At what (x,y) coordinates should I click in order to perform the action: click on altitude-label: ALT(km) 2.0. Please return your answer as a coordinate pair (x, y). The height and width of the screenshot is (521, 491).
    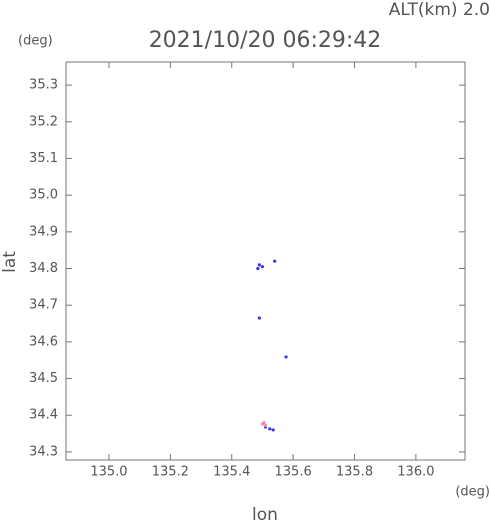
    Looking at the image, I should click on (439, 10).